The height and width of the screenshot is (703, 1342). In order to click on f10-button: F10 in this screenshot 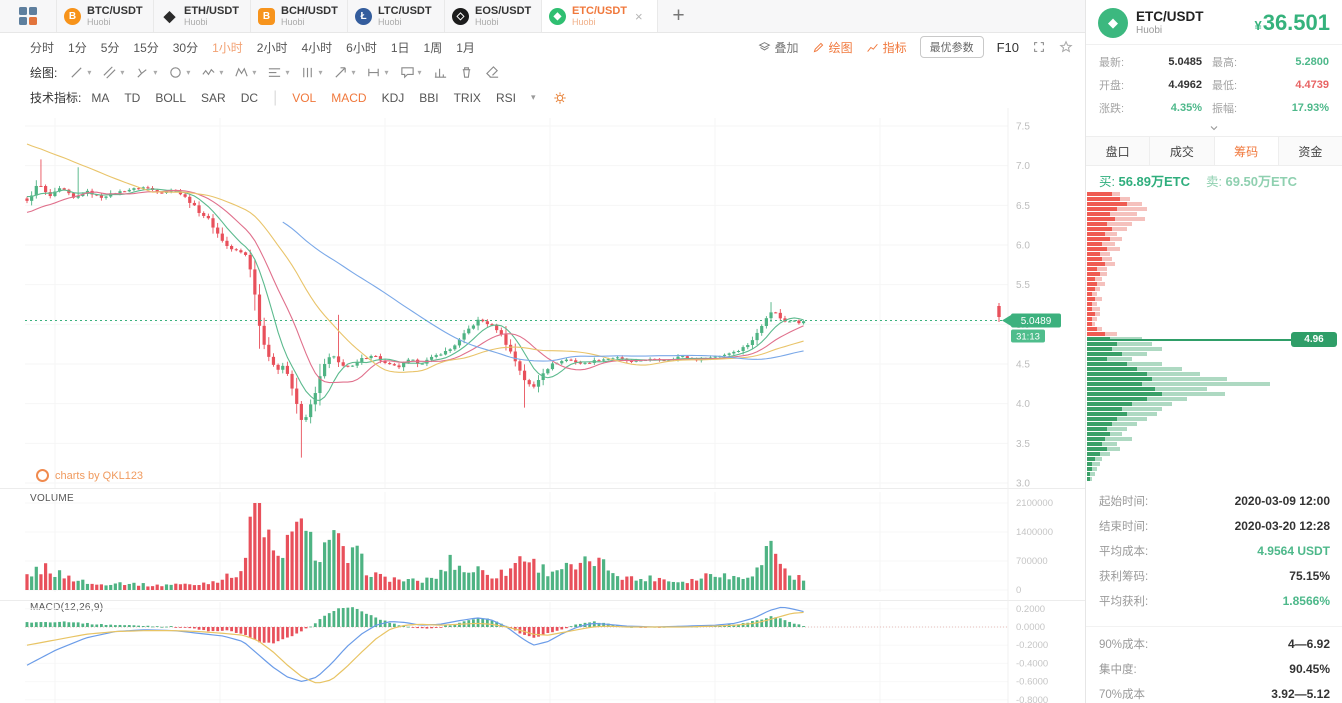, I will do `click(1007, 47)`.